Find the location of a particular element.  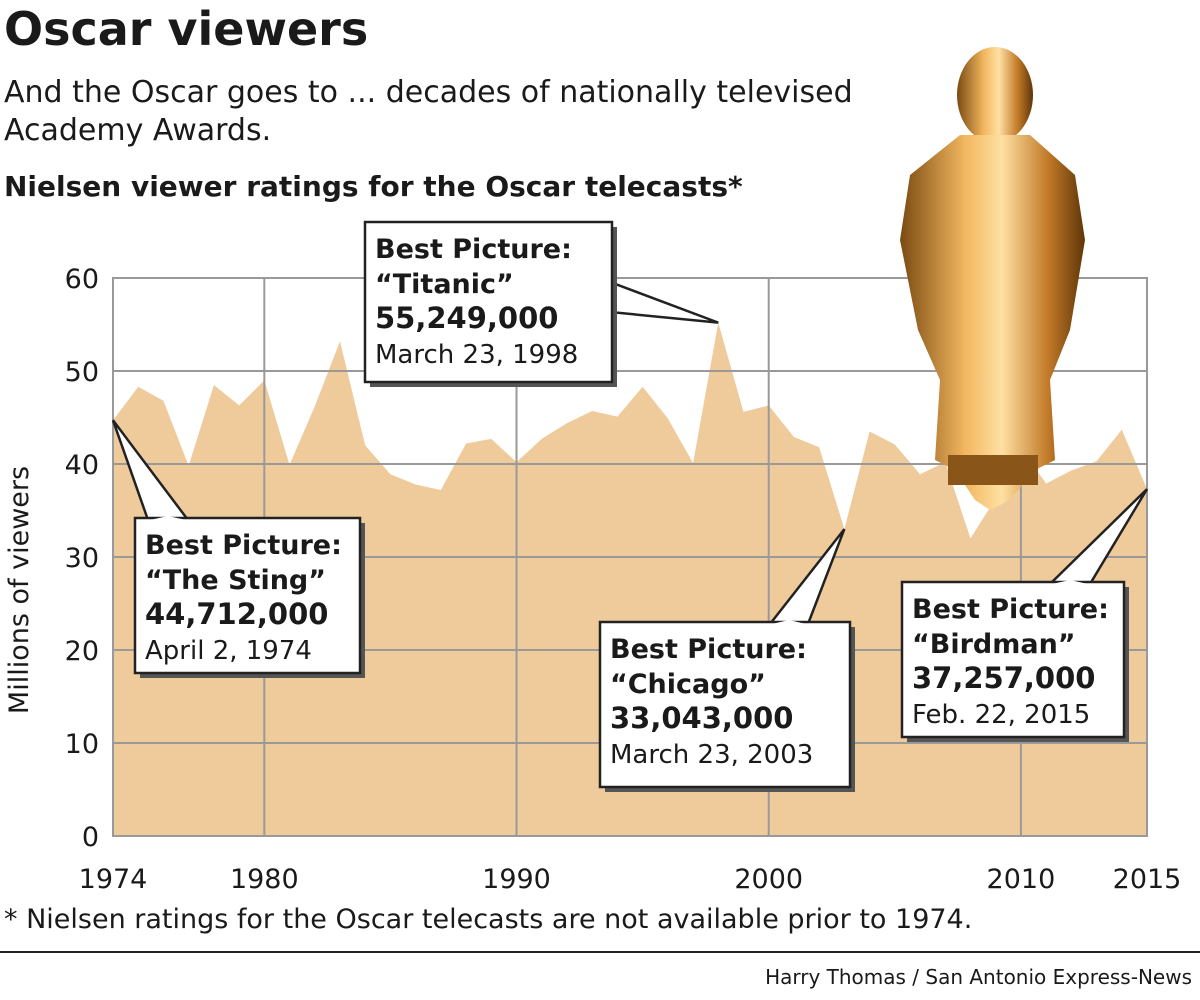

x-tick-label: 2000 is located at coordinates (768, 879).